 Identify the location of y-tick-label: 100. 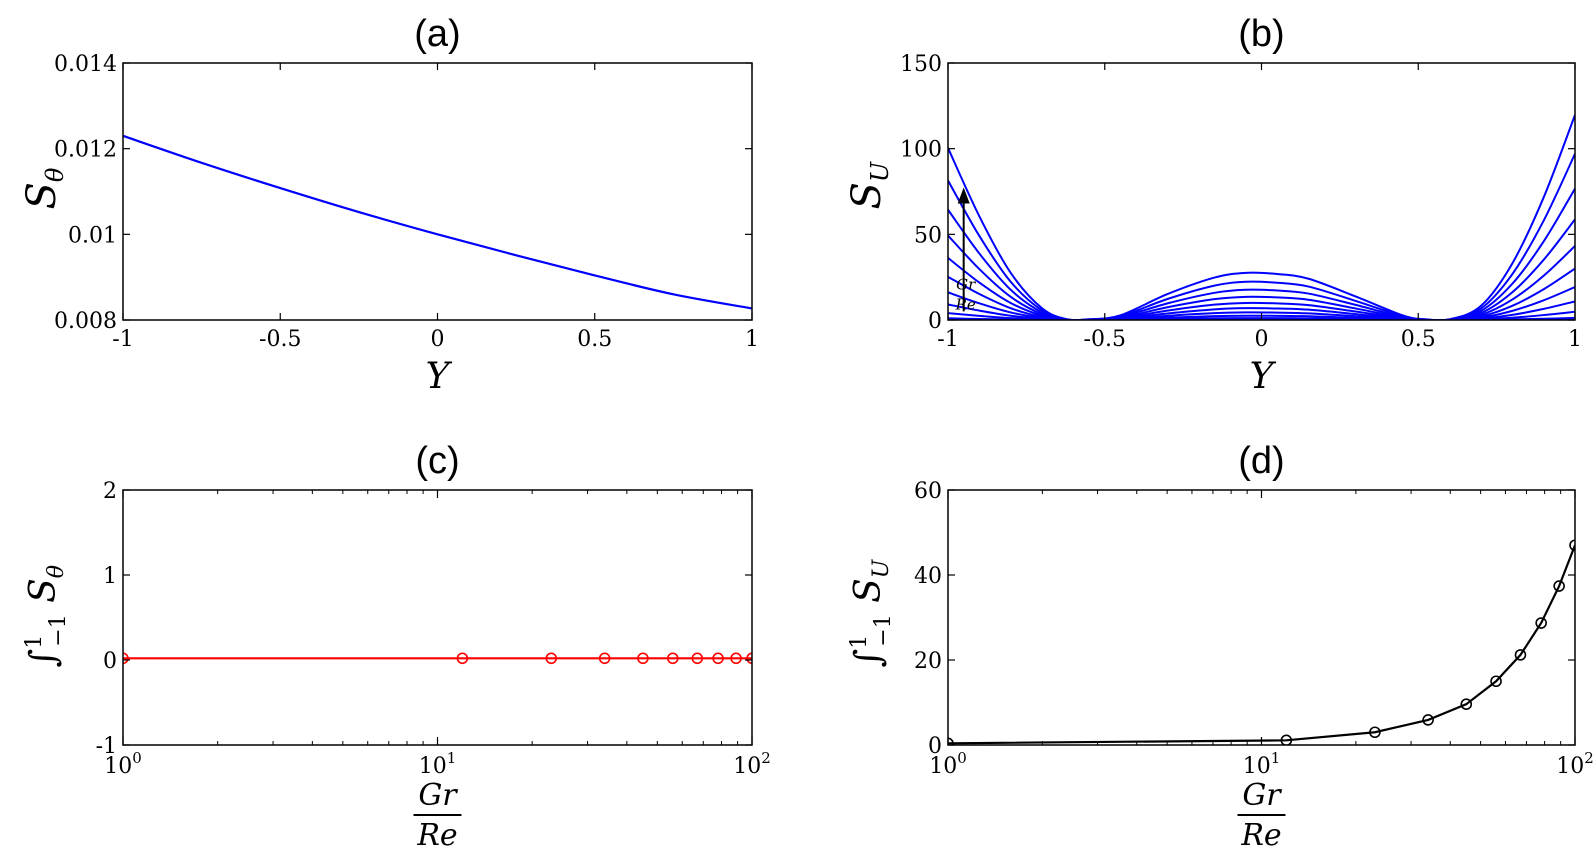
(921, 150).